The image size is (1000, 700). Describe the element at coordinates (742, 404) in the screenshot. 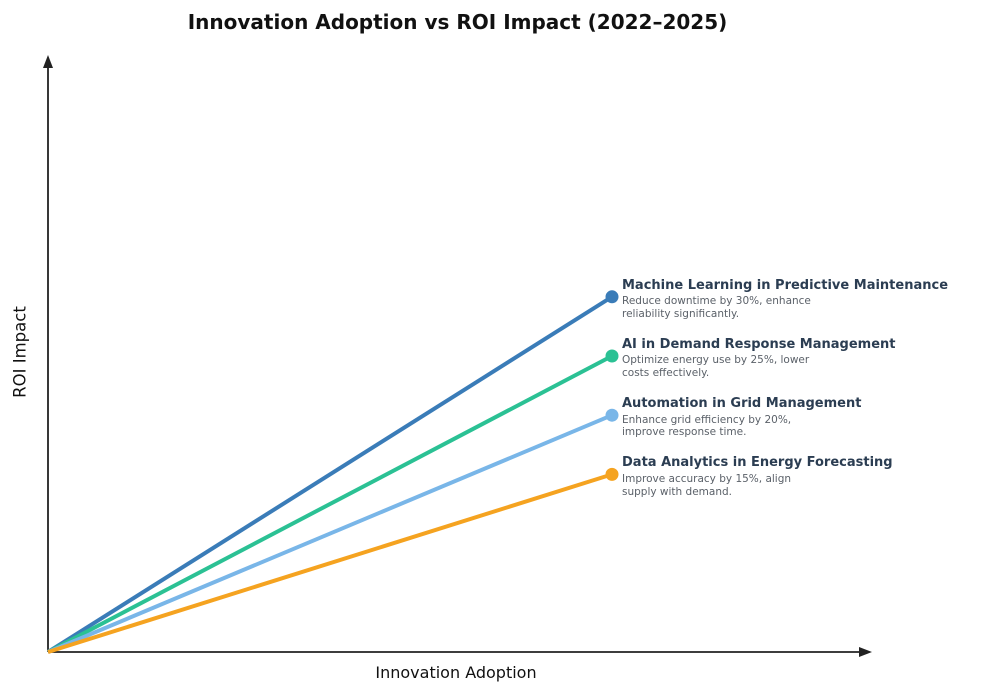

I see `series-name: Automation in Grid Management` at that location.